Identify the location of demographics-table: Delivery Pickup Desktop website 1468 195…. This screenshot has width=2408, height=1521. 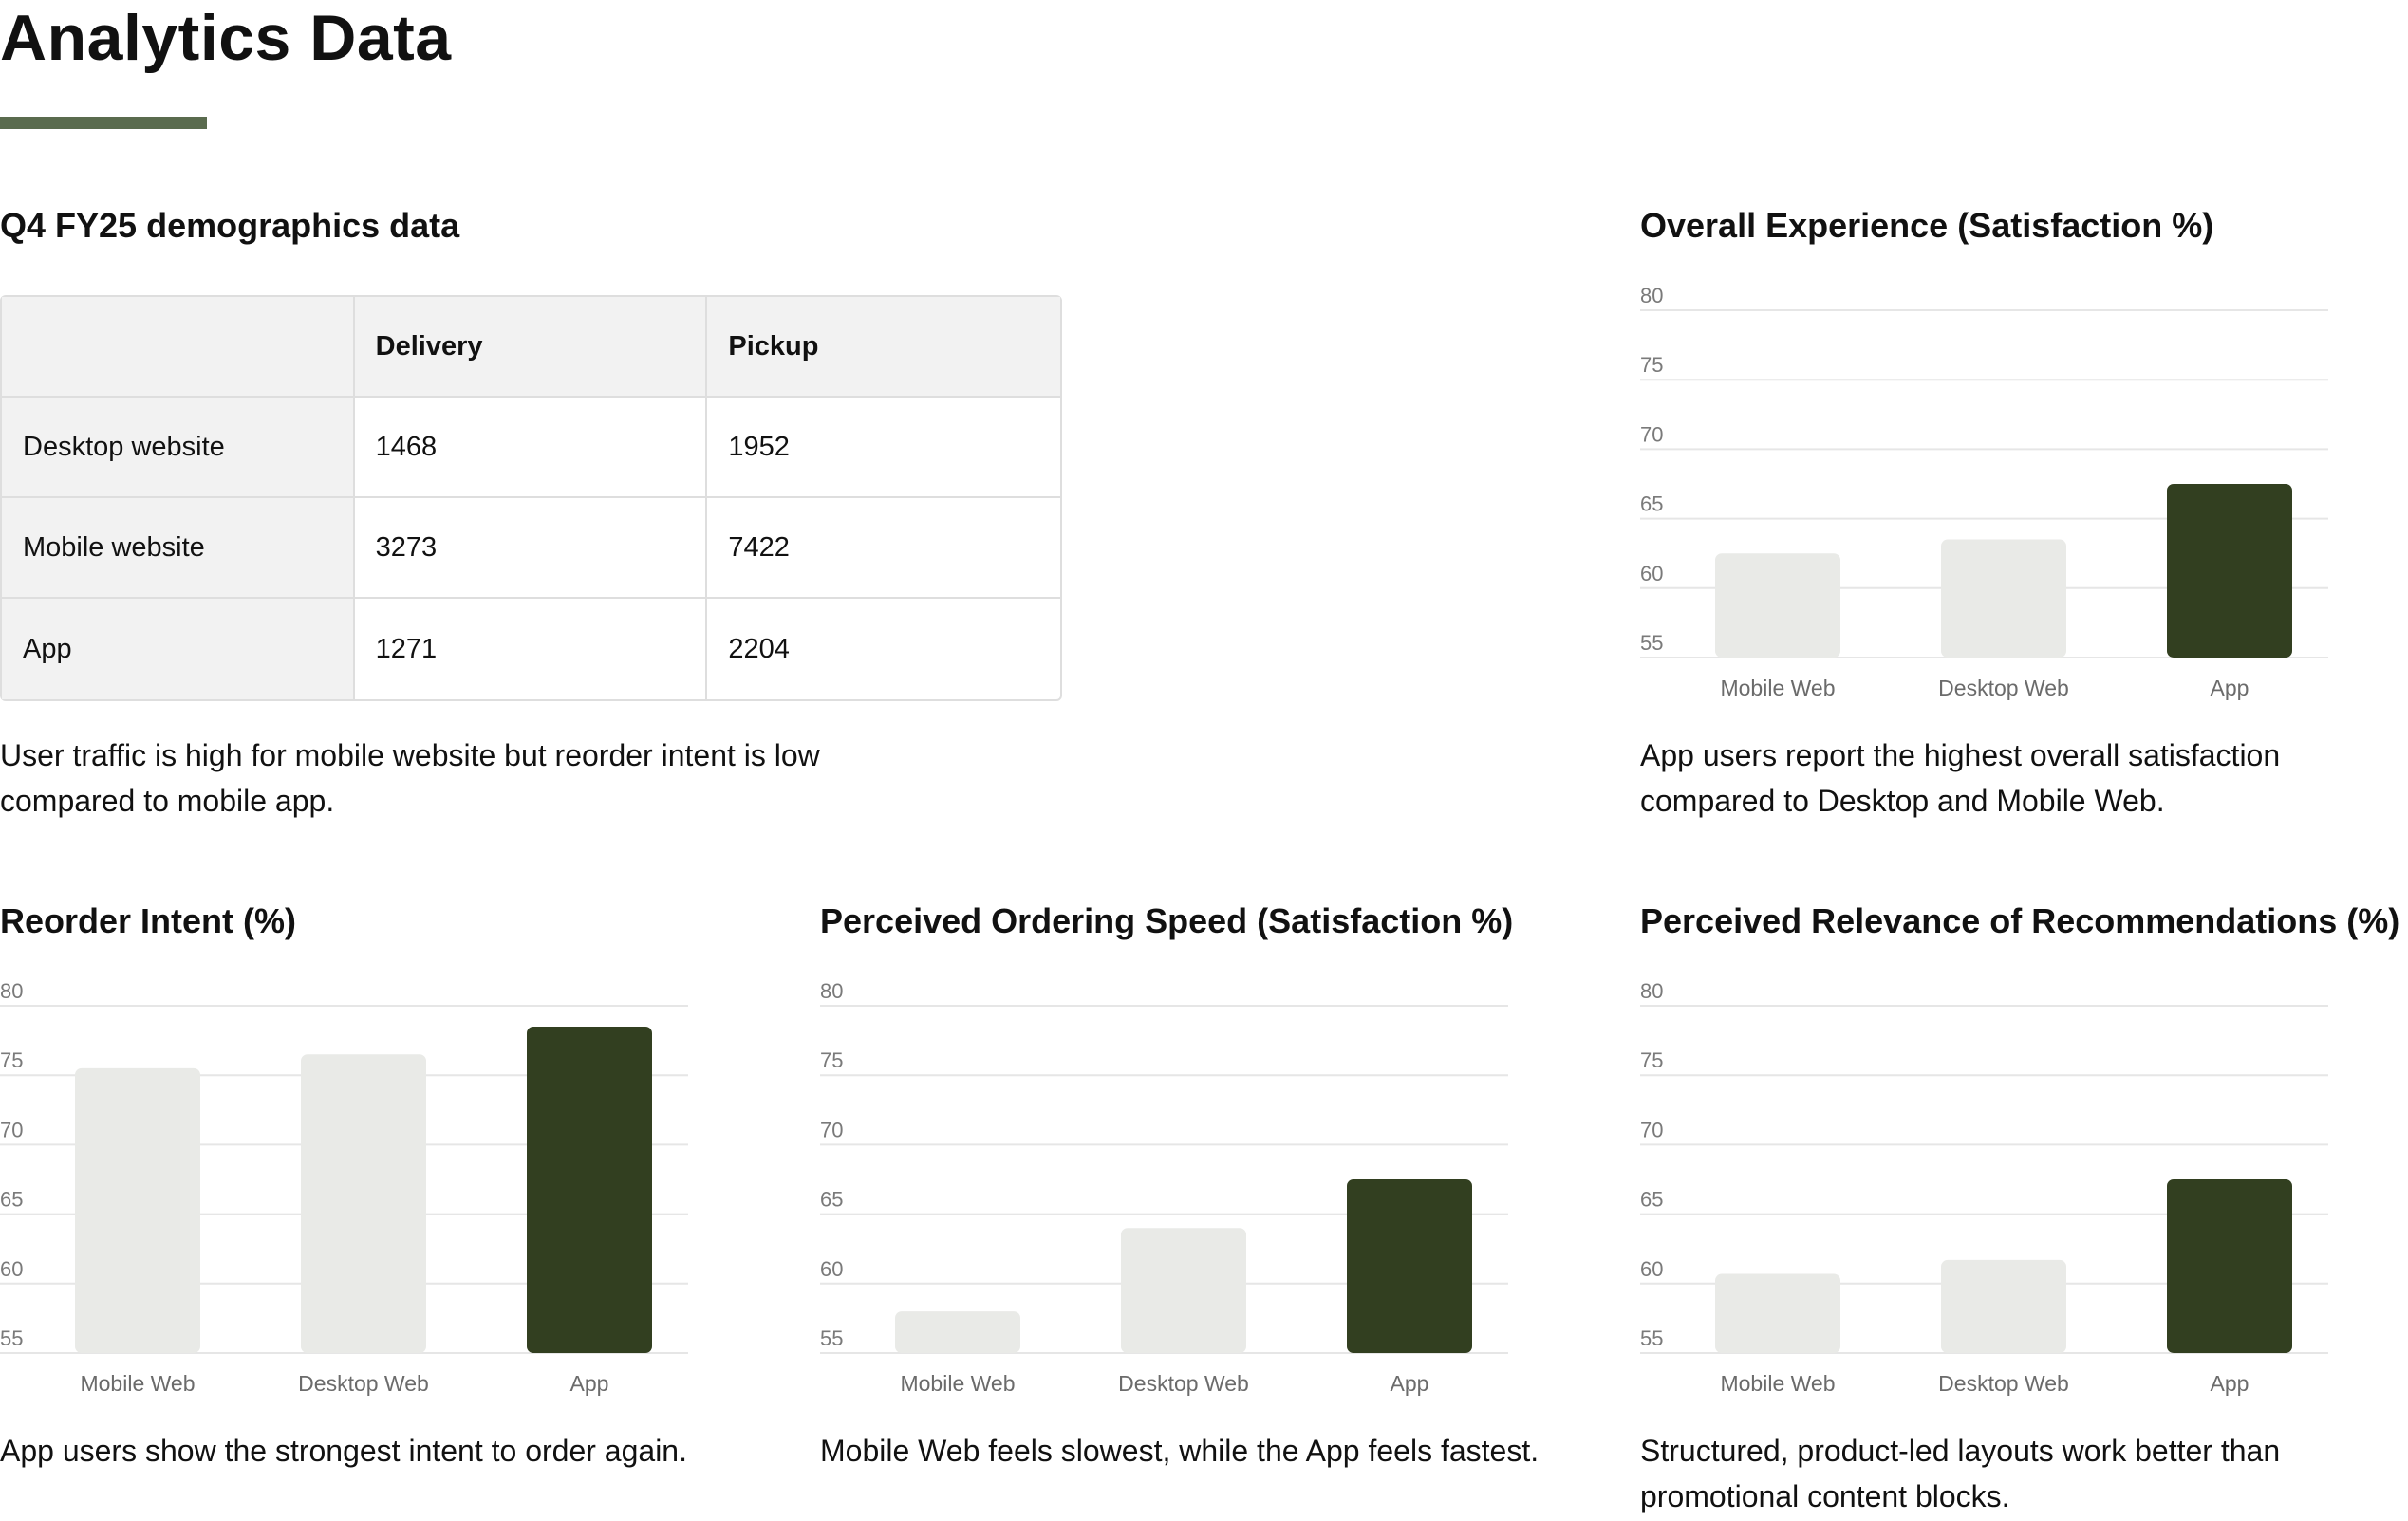
(531, 498).